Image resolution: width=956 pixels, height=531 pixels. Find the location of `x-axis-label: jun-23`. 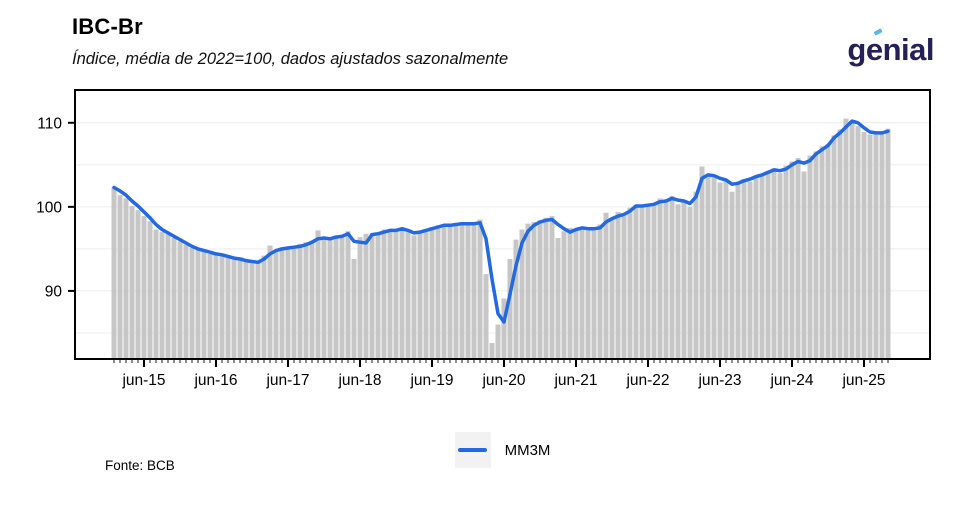

x-axis-label: jun-23 is located at coordinates (719, 380).